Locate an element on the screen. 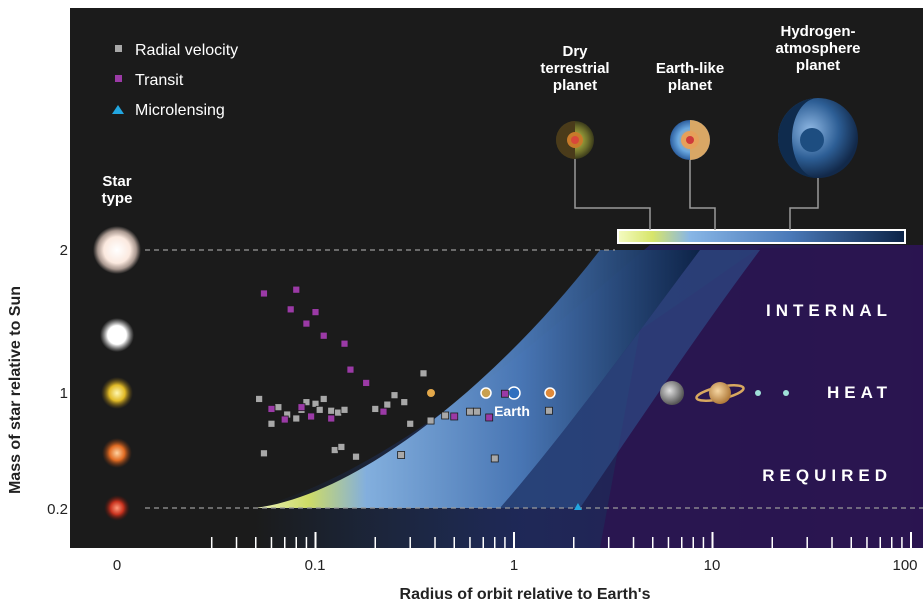  planet-type-connectors is located at coordinates (696, 194).